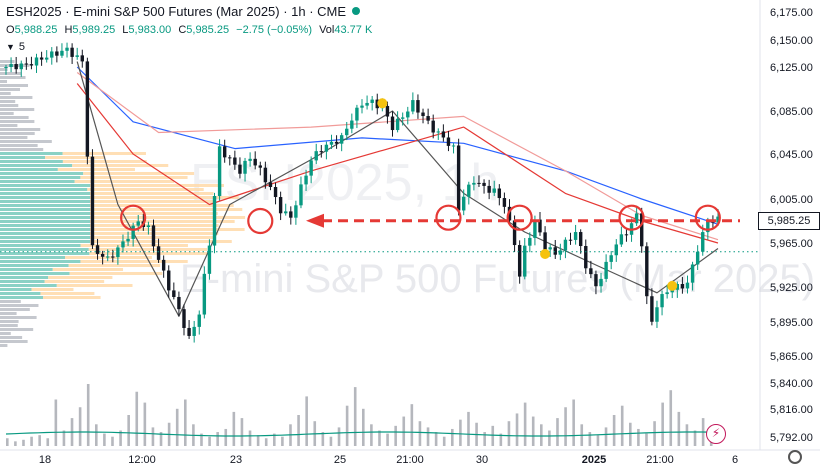 The image size is (820, 468). What do you see at coordinates (315, 220) in the screenshot?
I see `arrow-head-icon` at bounding box center [315, 220].